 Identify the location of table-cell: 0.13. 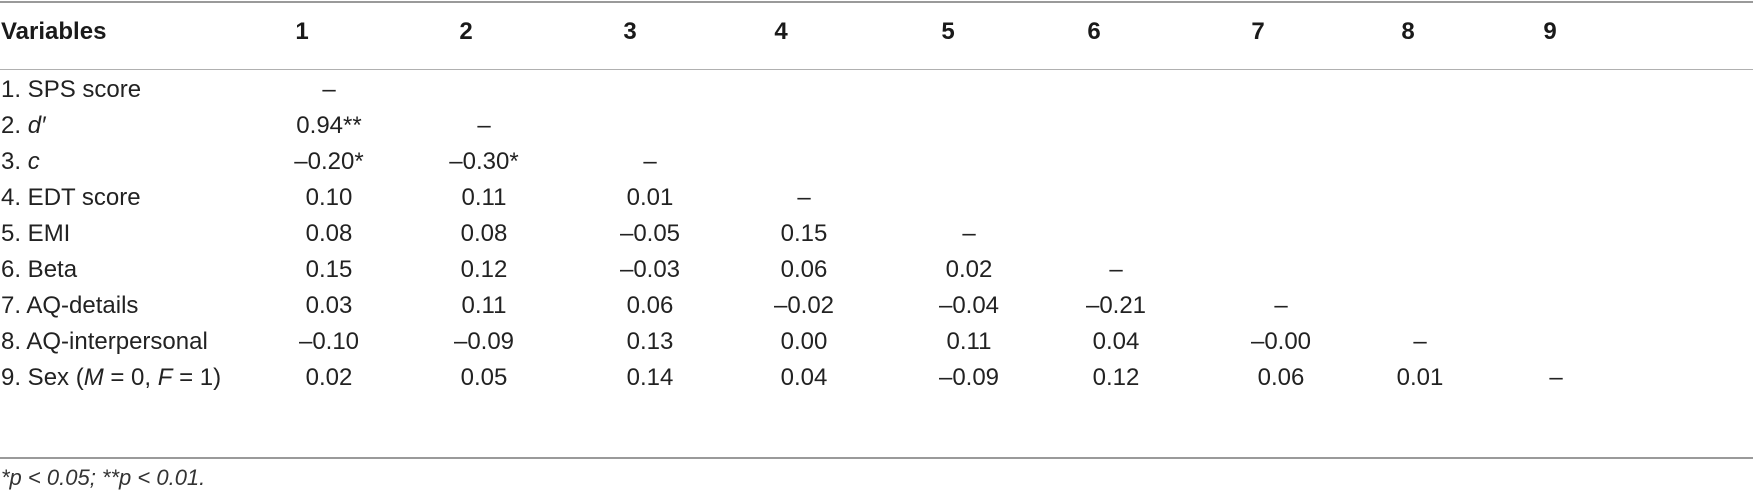
(650, 341).